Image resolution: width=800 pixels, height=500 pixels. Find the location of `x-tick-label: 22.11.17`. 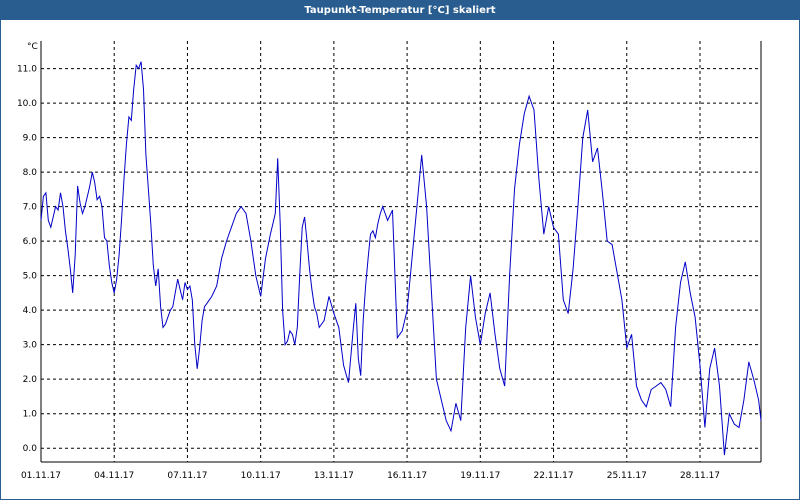

x-tick-label: 22.11.17 is located at coordinates (554, 476).